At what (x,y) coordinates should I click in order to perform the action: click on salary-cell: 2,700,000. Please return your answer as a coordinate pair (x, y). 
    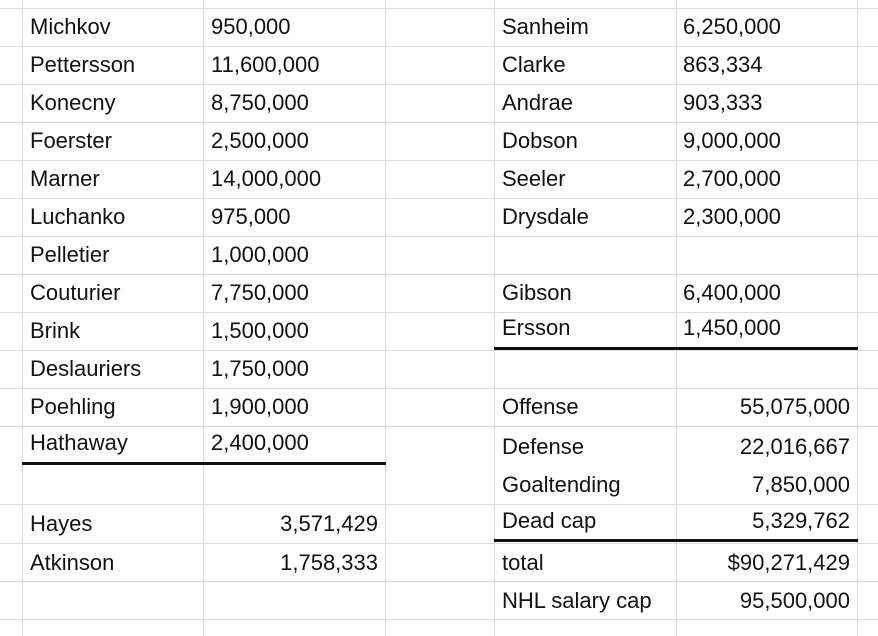
    Looking at the image, I should click on (732, 178).